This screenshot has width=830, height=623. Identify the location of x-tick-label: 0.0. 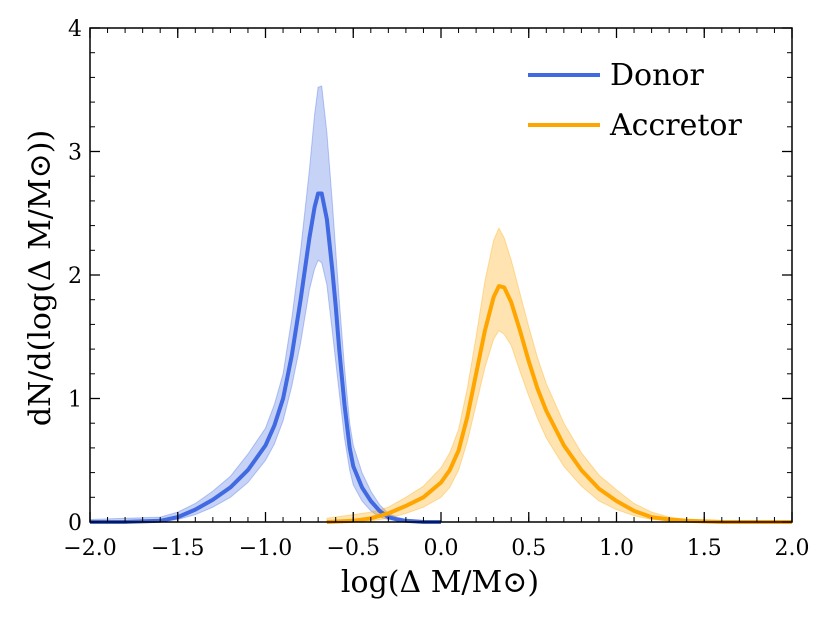
(441, 548).